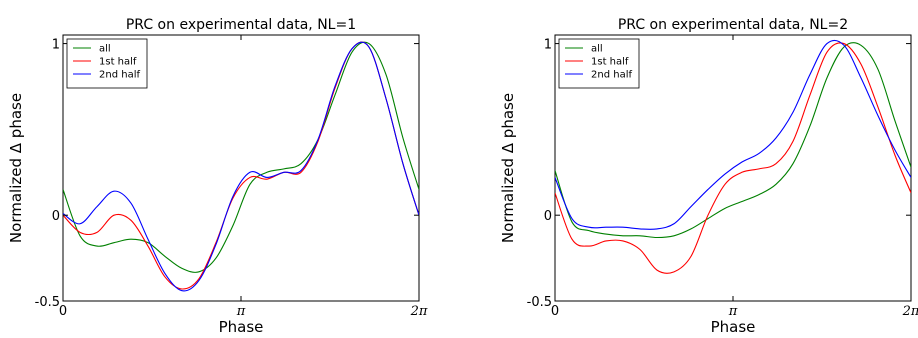 This screenshot has height=338, width=918. What do you see at coordinates (733, 25) in the screenshot?
I see `chart-title: PRC on experimental data, NL=2` at bounding box center [733, 25].